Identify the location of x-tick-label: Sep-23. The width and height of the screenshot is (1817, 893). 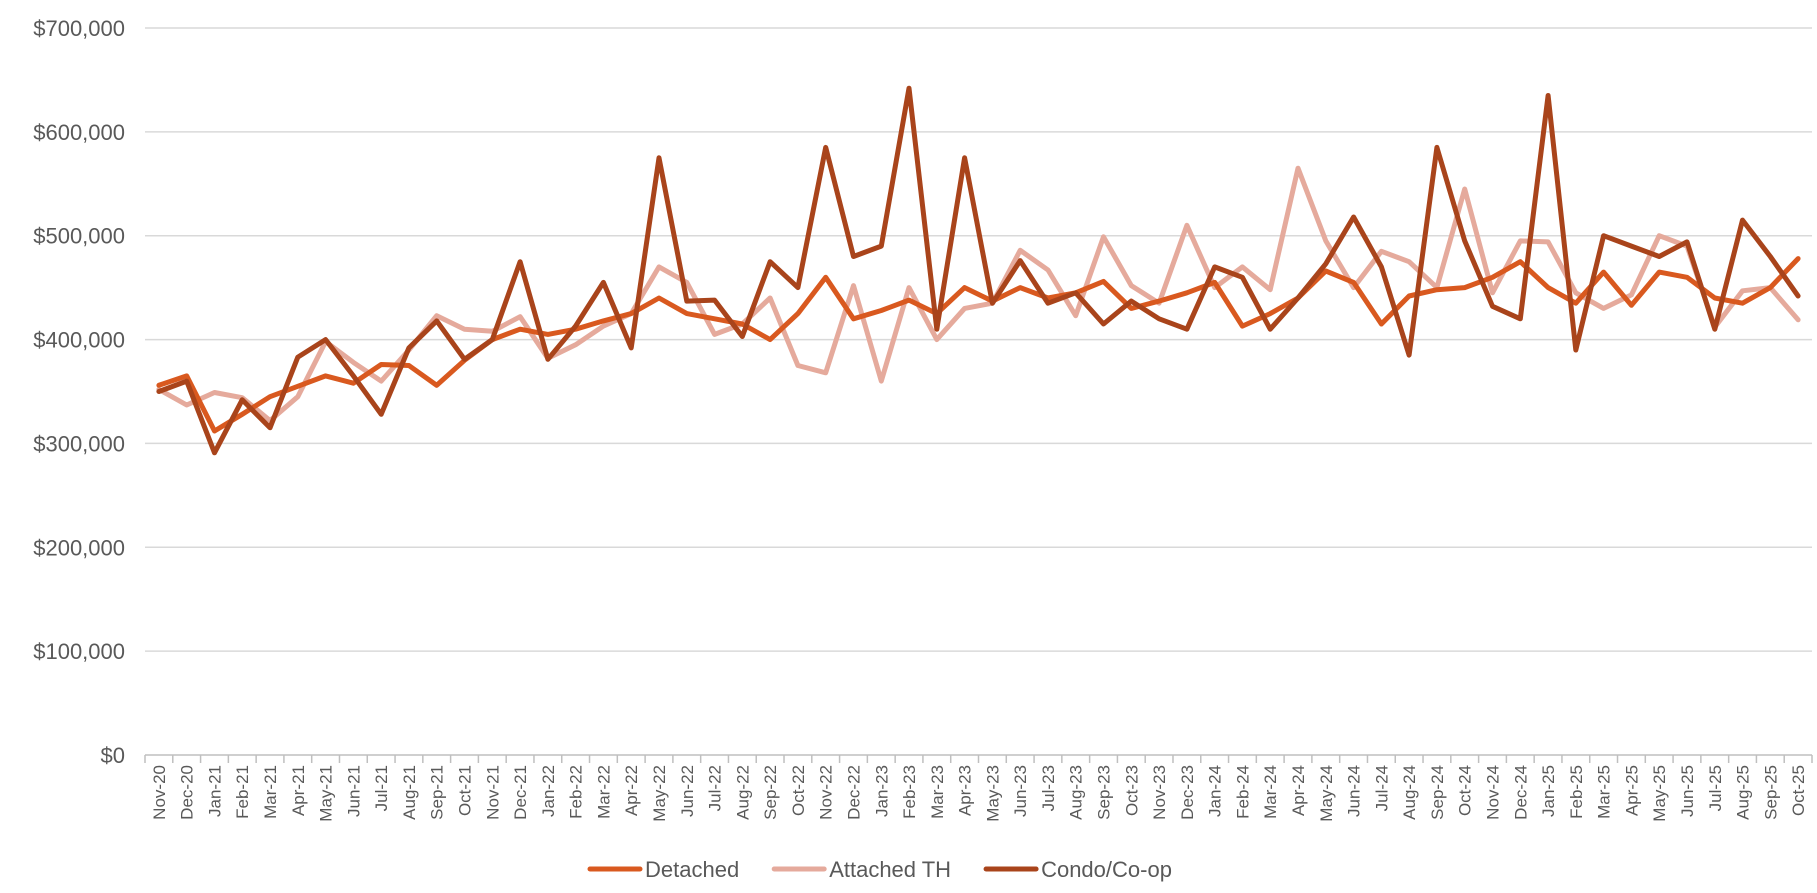
(1104, 792).